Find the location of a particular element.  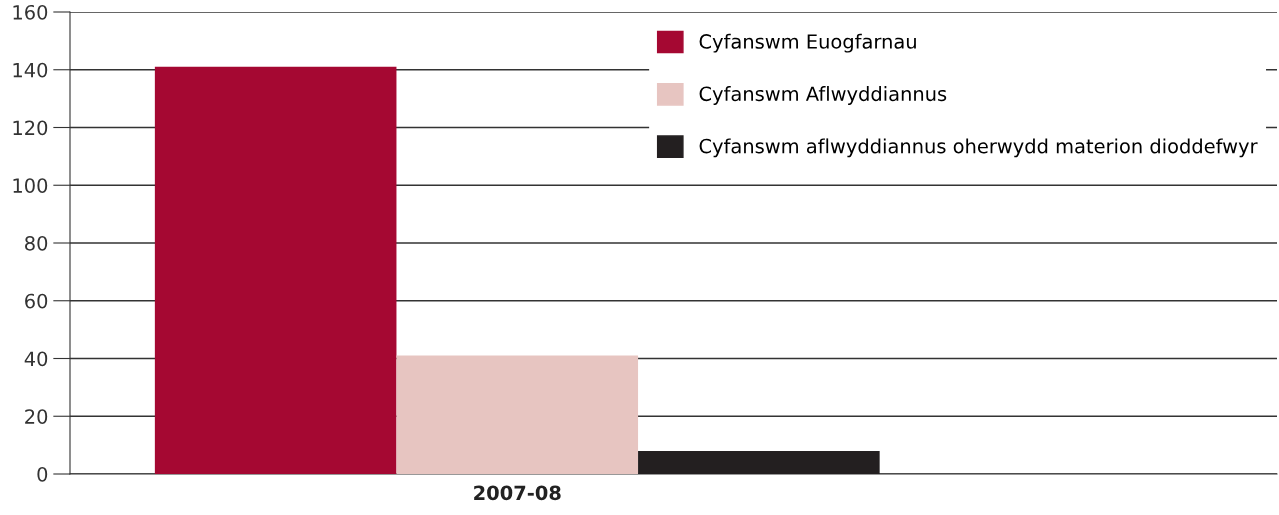

y-tick-label: 60 is located at coordinates (36, 301).